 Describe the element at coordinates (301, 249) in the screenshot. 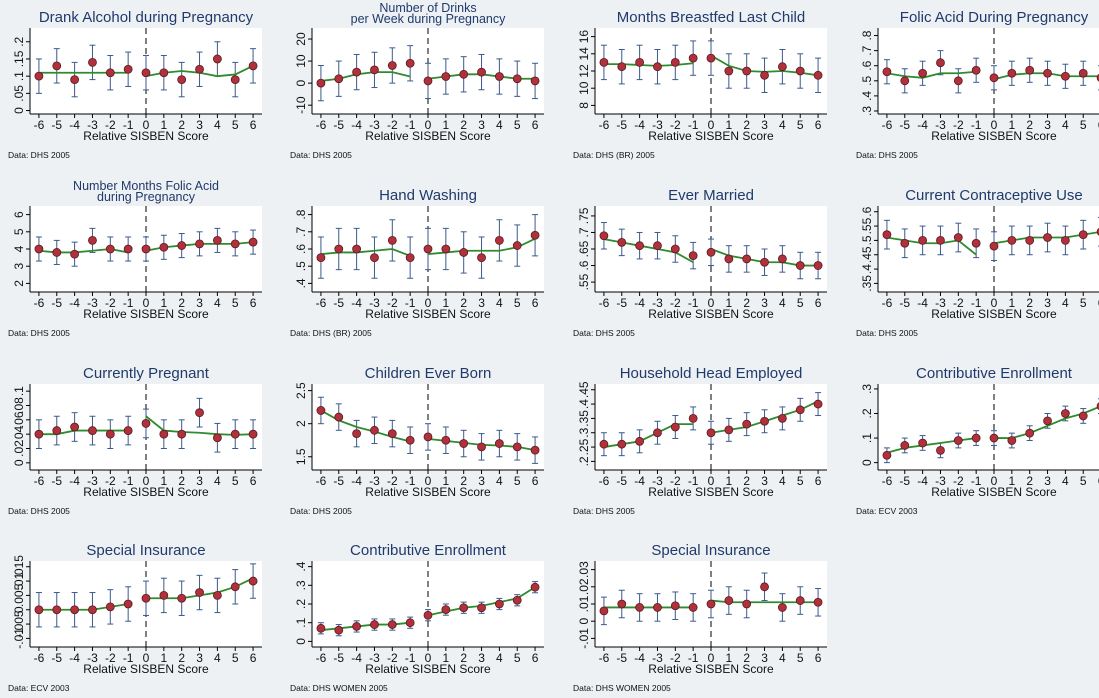

I see `y-tick-label: .6` at that location.